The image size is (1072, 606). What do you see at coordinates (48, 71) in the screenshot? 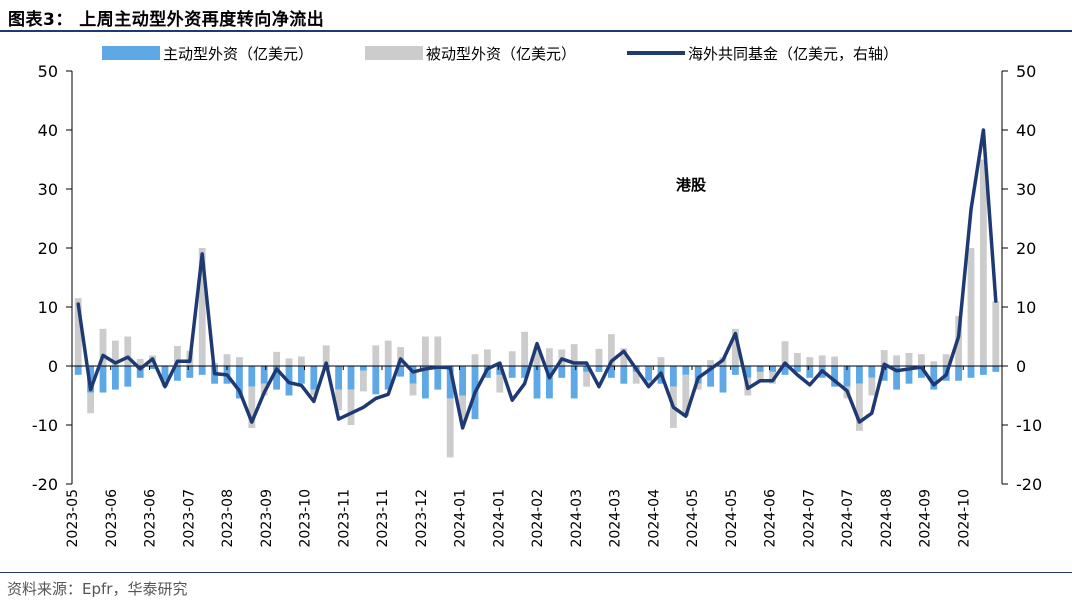
I see `y-tick-label-left: 50` at bounding box center [48, 71].